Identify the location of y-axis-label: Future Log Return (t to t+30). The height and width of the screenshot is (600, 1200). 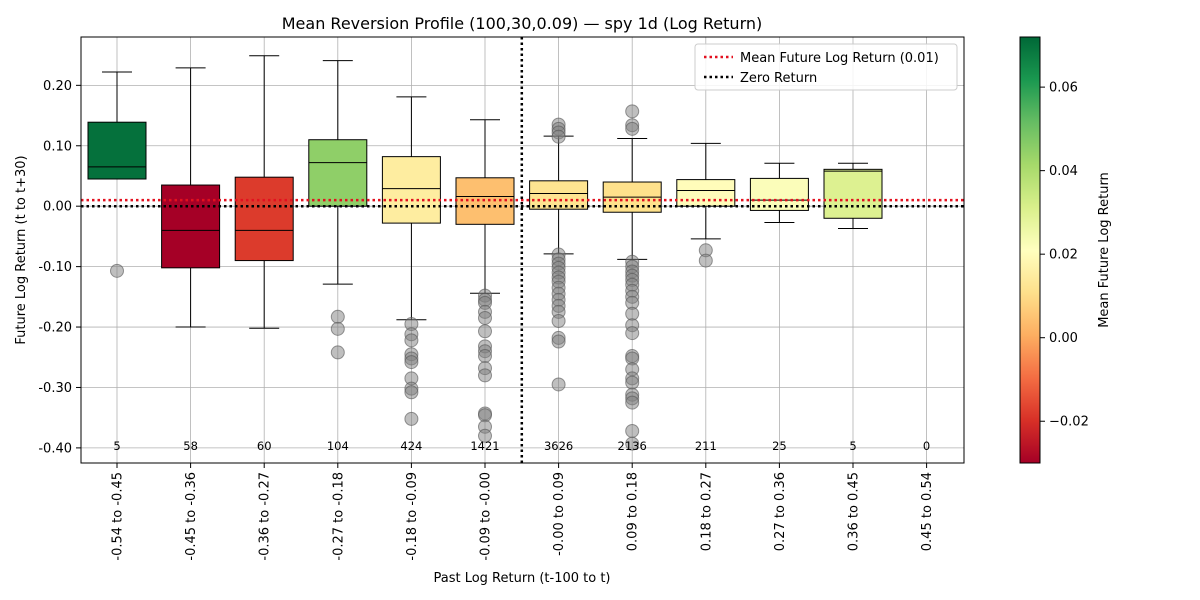
(21, 249).